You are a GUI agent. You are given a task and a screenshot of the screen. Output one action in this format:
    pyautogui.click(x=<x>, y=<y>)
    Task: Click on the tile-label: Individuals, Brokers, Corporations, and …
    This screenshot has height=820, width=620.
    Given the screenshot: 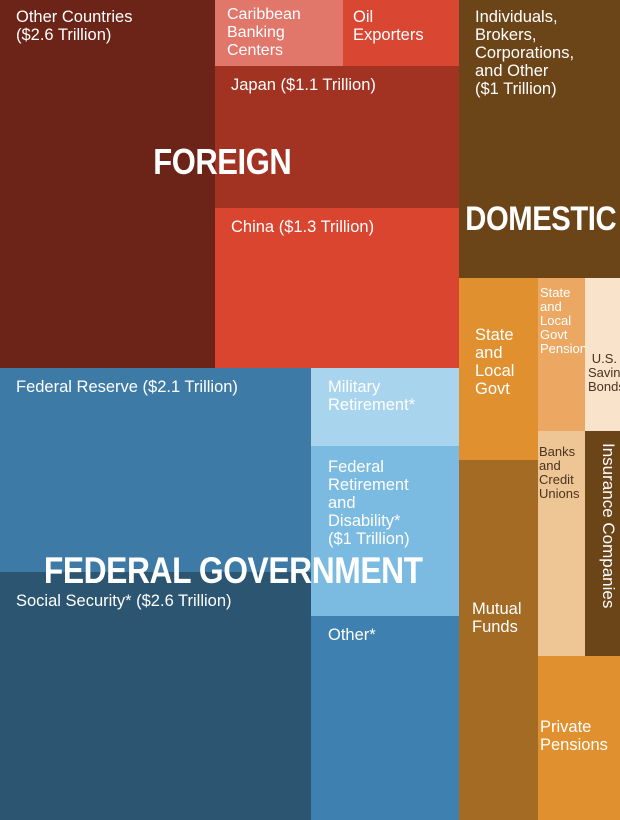 What is the action you would take?
    pyautogui.click(x=525, y=53)
    